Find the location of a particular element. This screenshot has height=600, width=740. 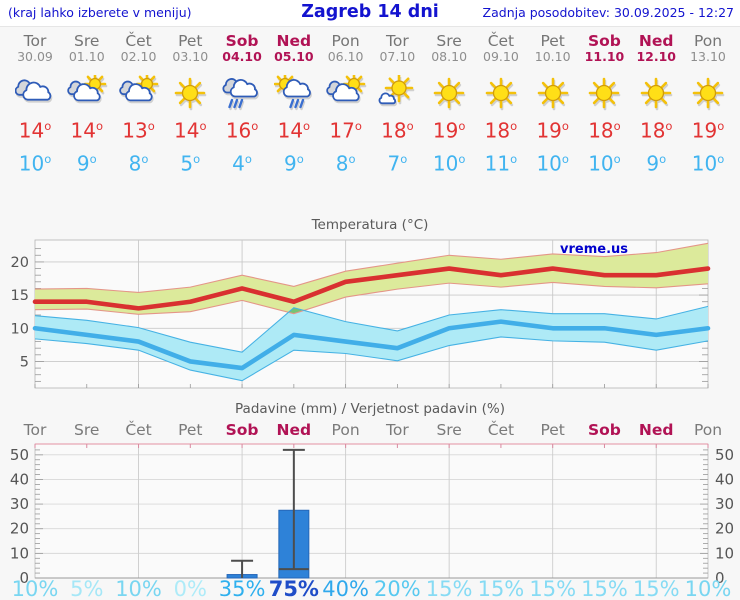

day-date: 03.10 is located at coordinates (190, 56).